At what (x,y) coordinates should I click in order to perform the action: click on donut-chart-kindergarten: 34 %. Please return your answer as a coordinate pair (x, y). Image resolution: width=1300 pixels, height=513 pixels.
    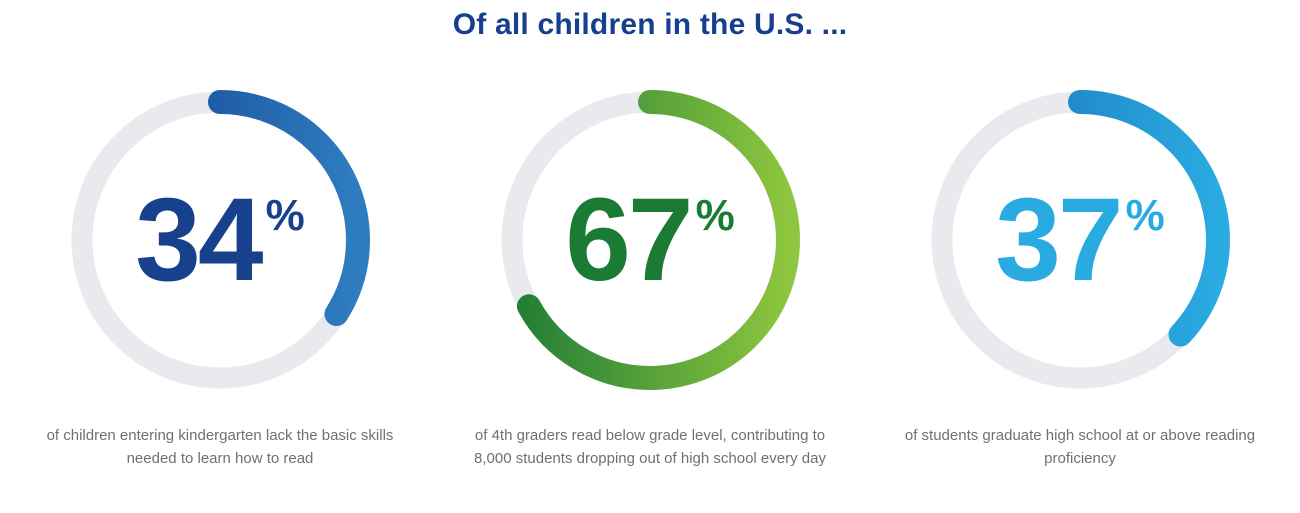
    Looking at the image, I should click on (220, 240).